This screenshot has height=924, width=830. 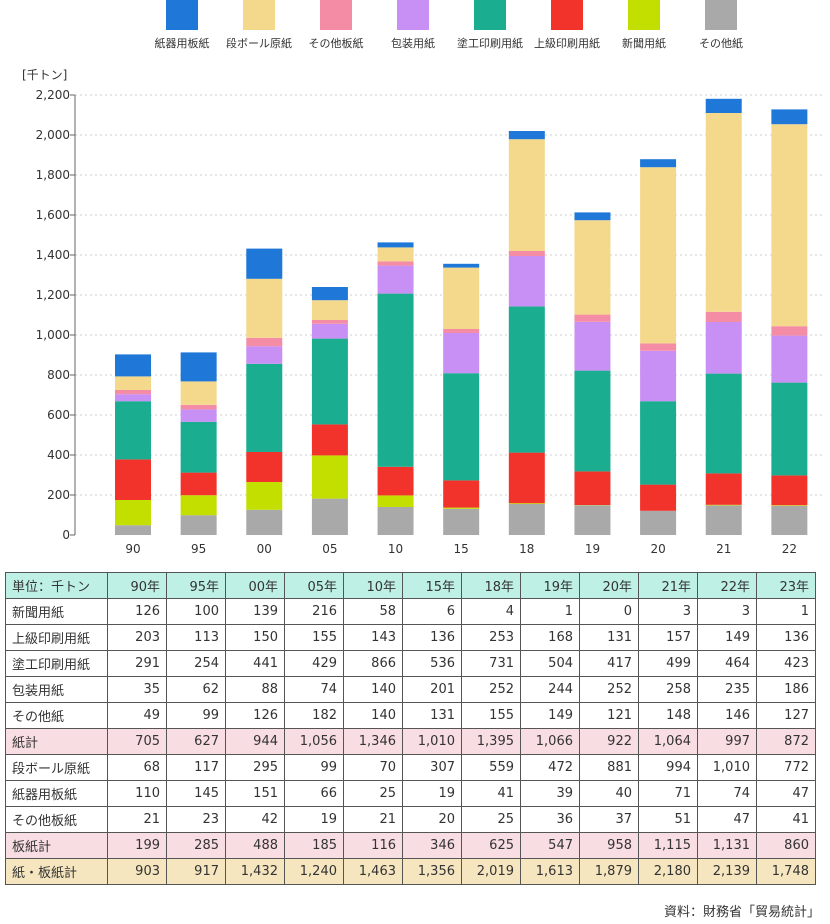 What do you see at coordinates (491, 637) in the screenshot?
I see `table-cell: 253` at bounding box center [491, 637].